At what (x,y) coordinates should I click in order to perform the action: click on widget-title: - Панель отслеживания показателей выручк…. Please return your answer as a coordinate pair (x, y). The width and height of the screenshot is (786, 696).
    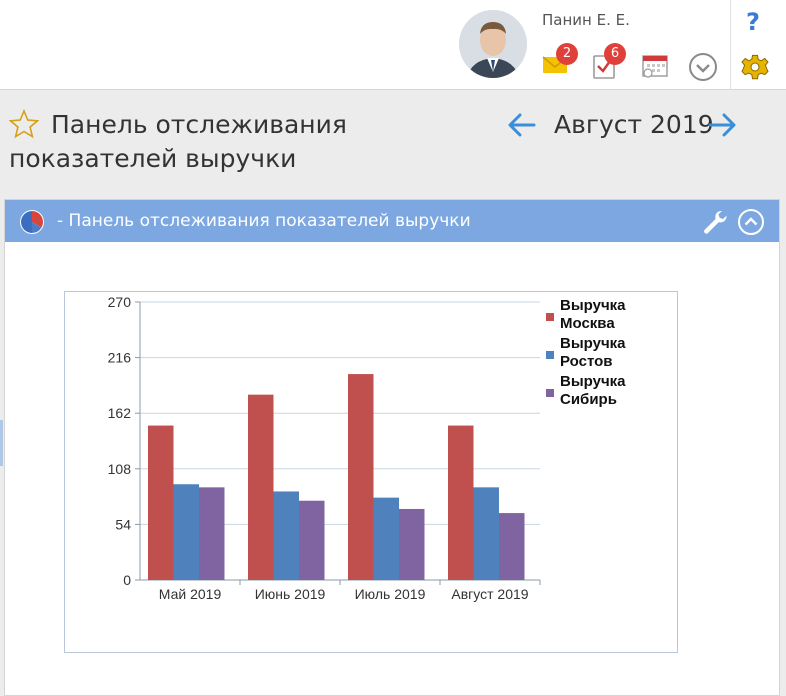
    Looking at the image, I should click on (264, 221).